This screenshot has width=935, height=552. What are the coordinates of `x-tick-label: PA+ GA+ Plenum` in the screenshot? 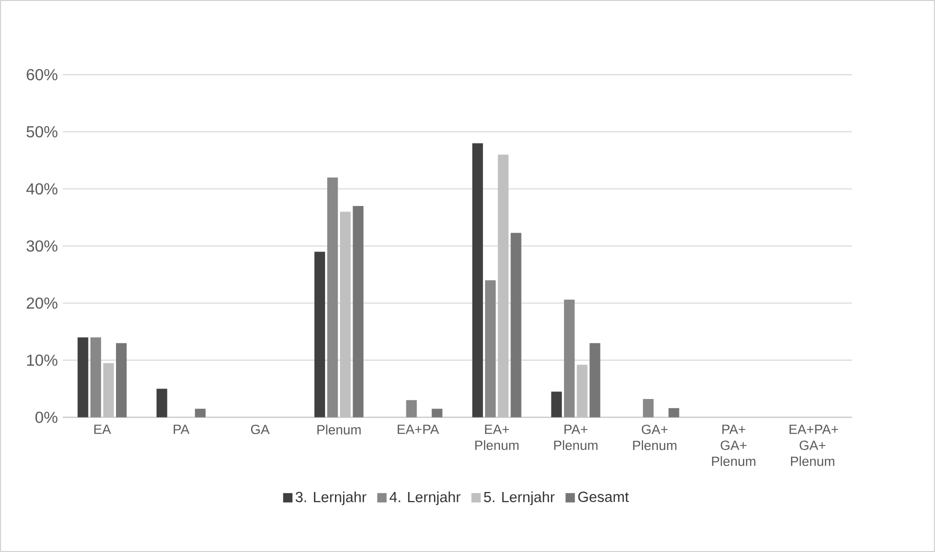 It's located at (734, 445).